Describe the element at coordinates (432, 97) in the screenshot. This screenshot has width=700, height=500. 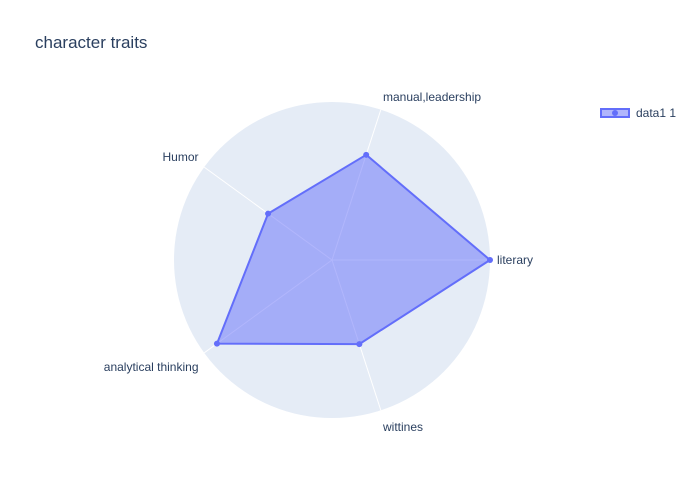
I see `category-label: manual,leadership` at that location.